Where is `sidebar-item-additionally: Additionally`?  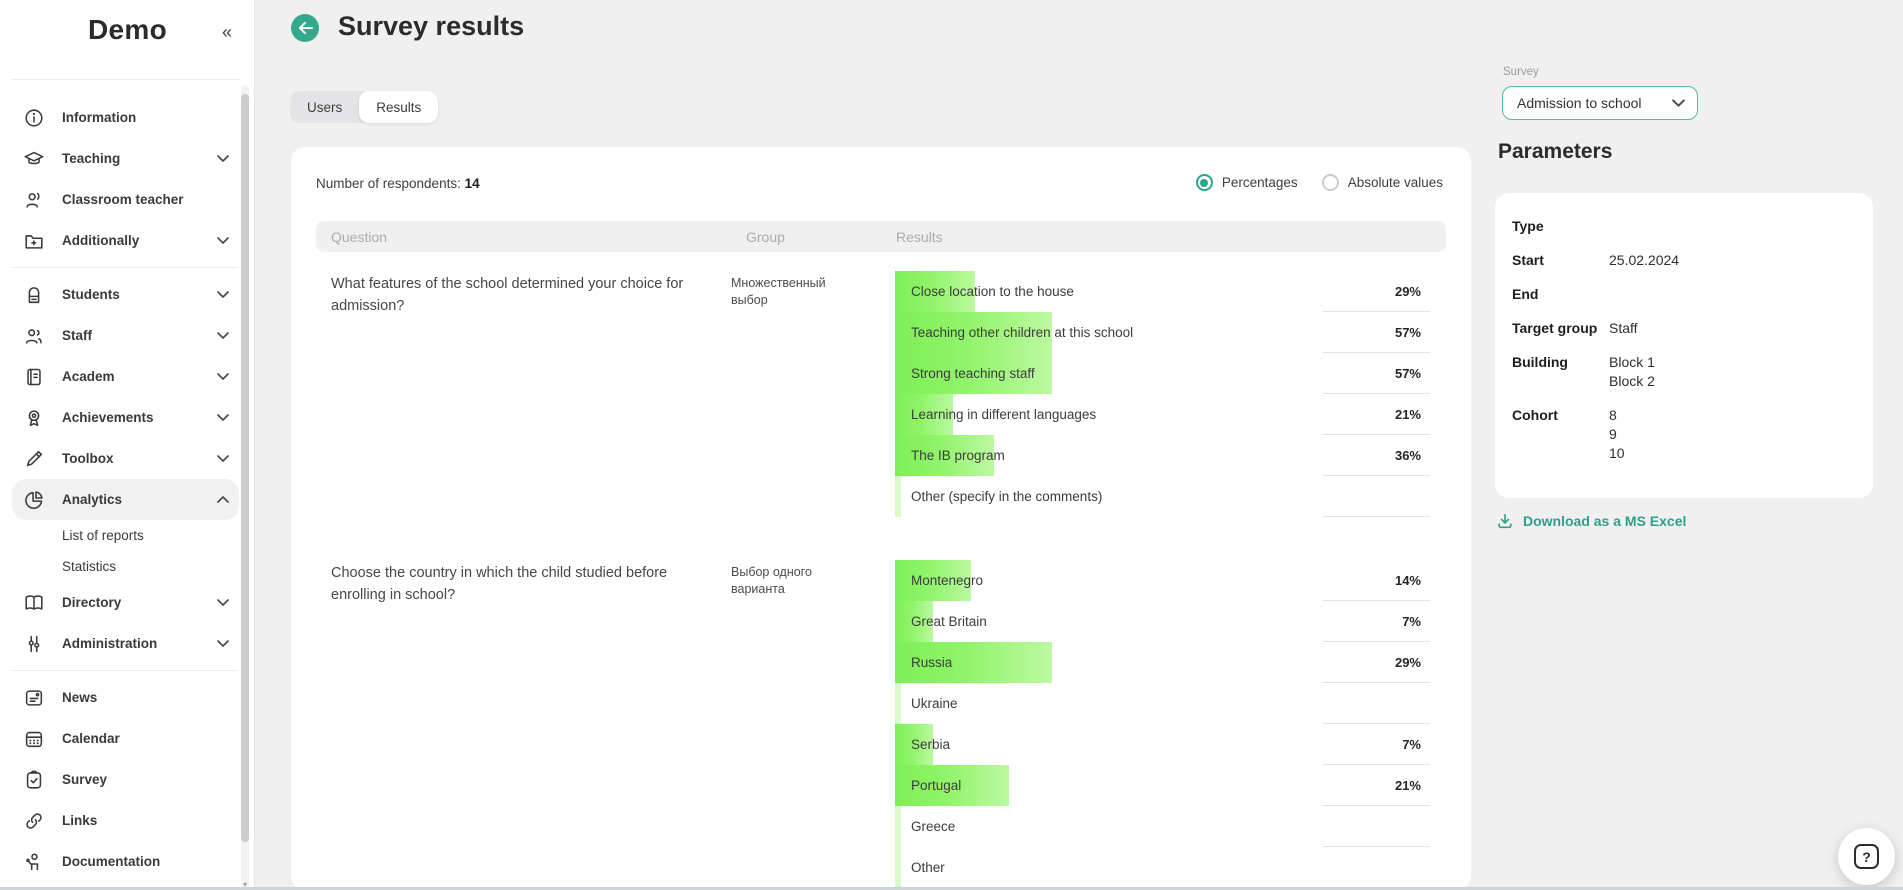 sidebar-item-additionally: Additionally is located at coordinates (125, 240).